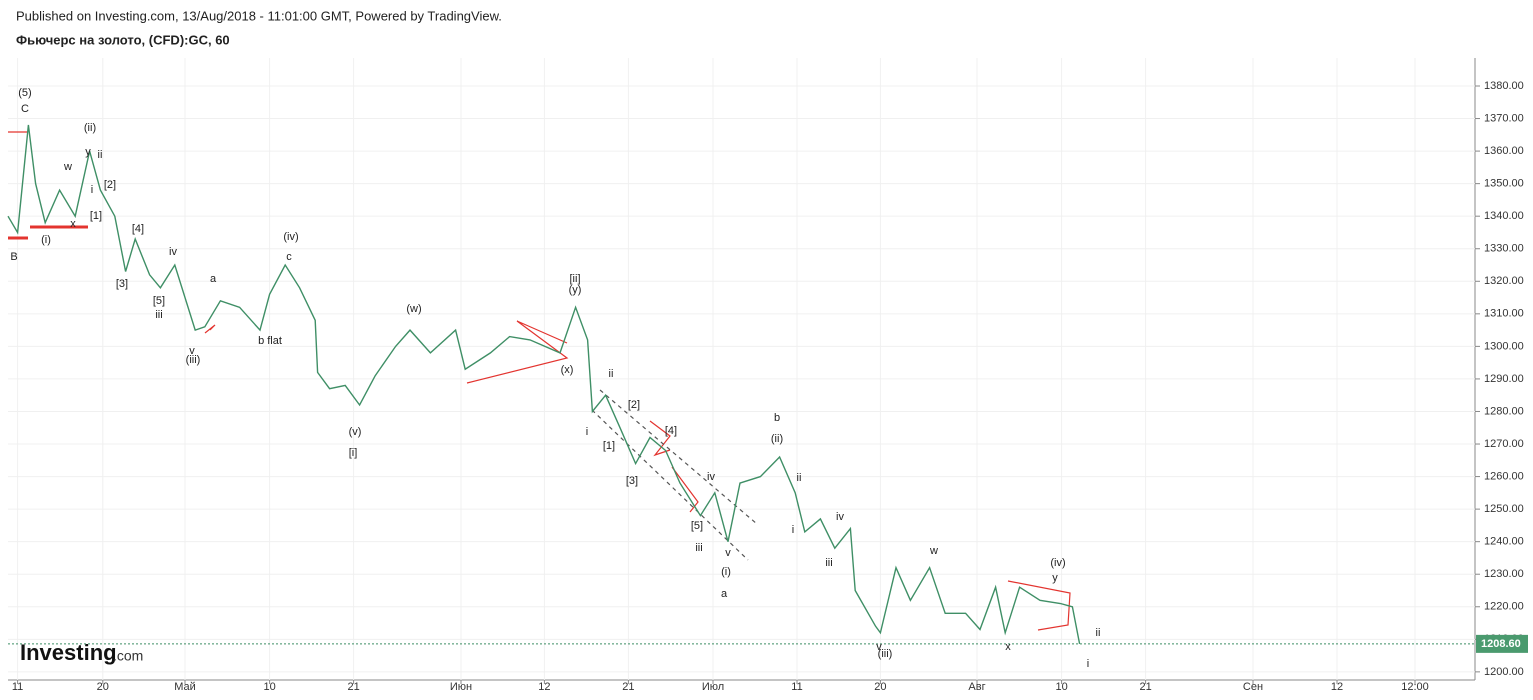 Image resolution: width=1533 pixels, height=700 pixels. I want to click on y-tick-label: 1260.00, so click(1504, 476).